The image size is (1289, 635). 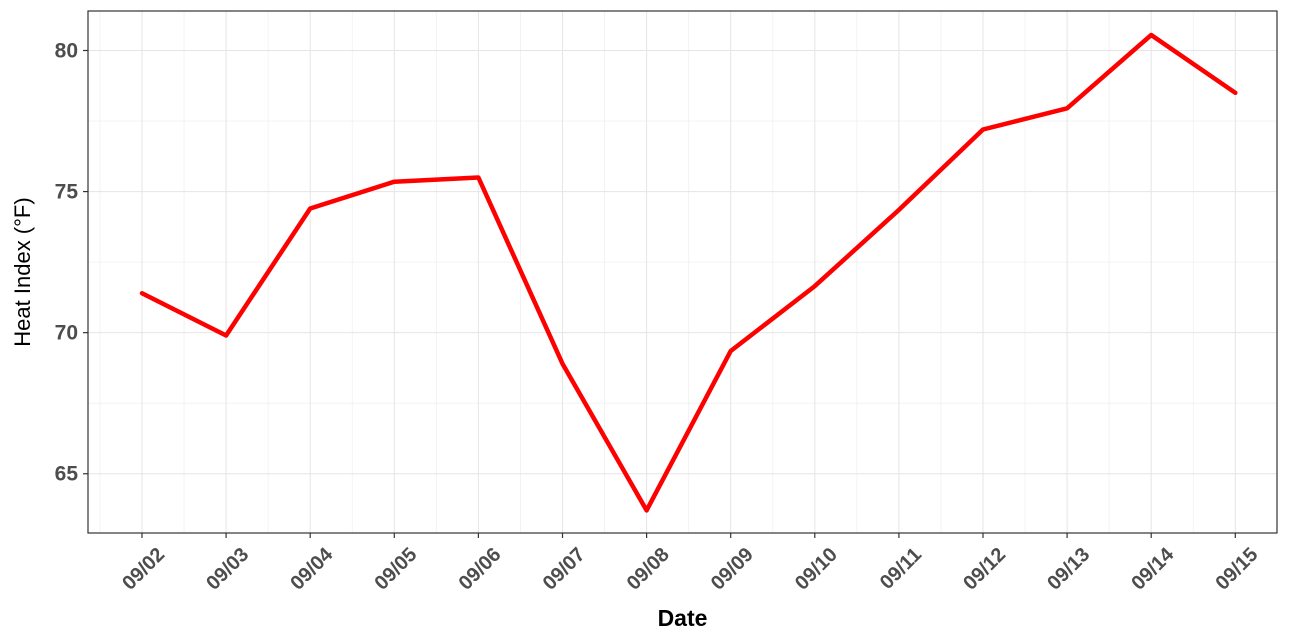 I want to click on x-tick-label: 09/13, so click(x=1068, y=569).